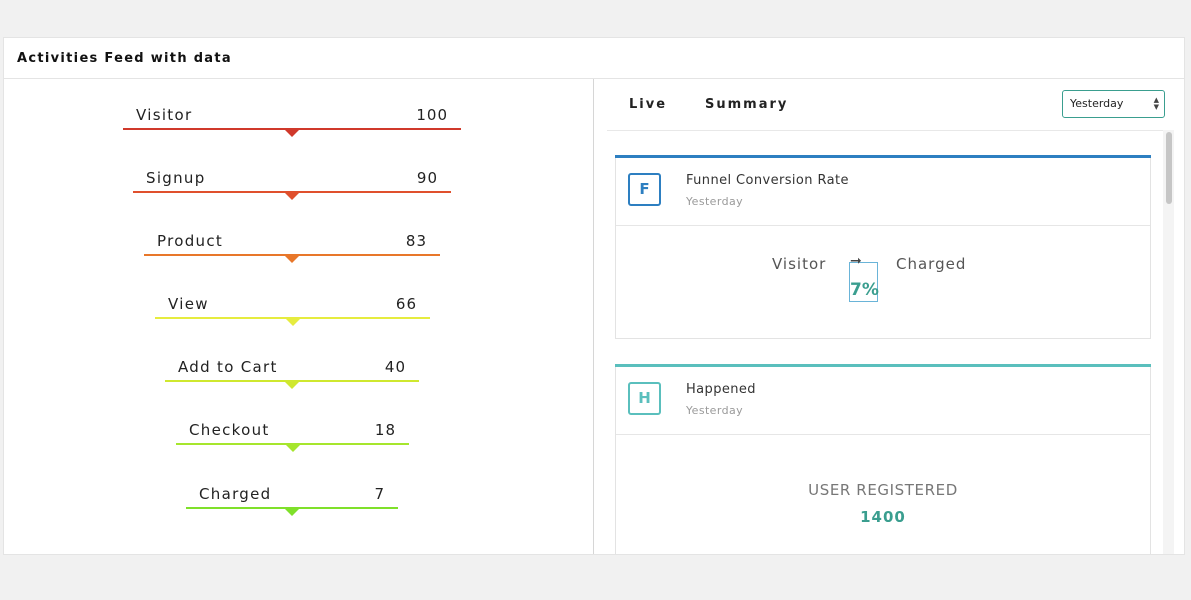 The height and width of the screenshot is (600, 1191). I want to click on funnel-step-signup: Signup 90, so click(292, 184).